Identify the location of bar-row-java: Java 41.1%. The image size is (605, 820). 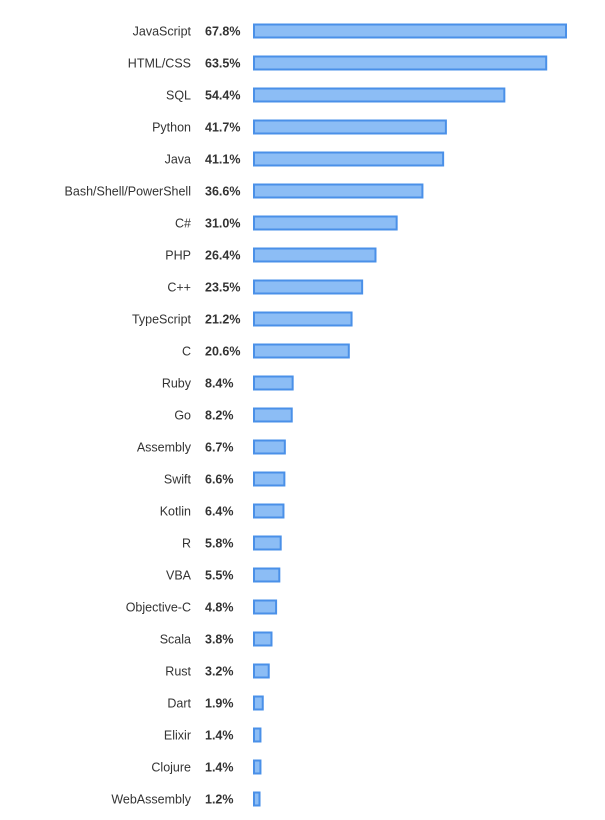
(305, 159).